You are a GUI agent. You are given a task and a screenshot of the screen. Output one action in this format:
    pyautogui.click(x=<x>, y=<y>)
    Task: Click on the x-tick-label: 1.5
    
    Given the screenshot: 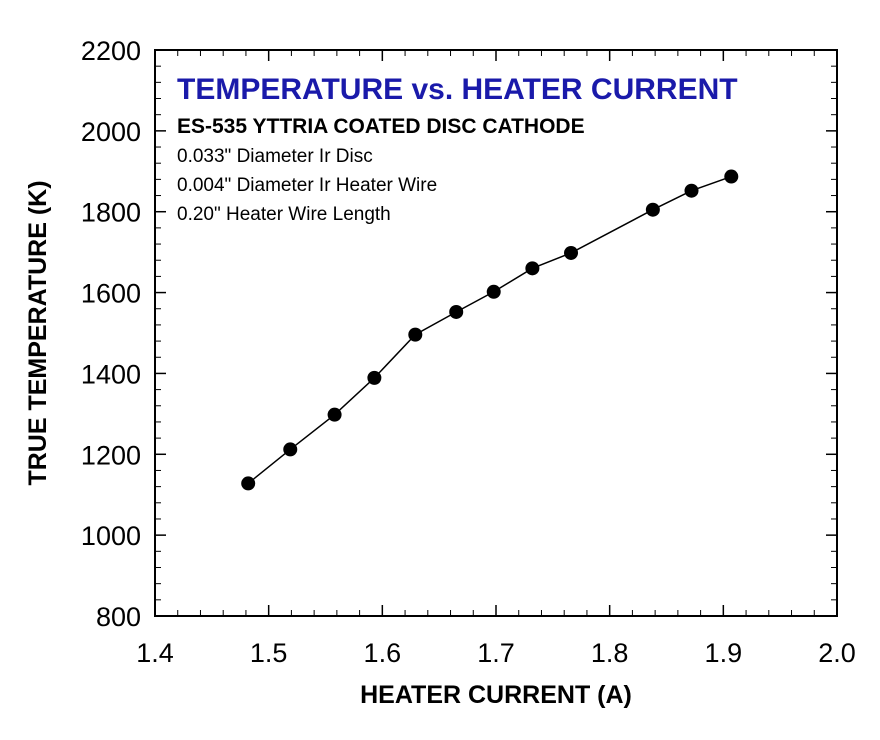 What is the action you would take?
    pyautogui.click(x=269, y=653)
    